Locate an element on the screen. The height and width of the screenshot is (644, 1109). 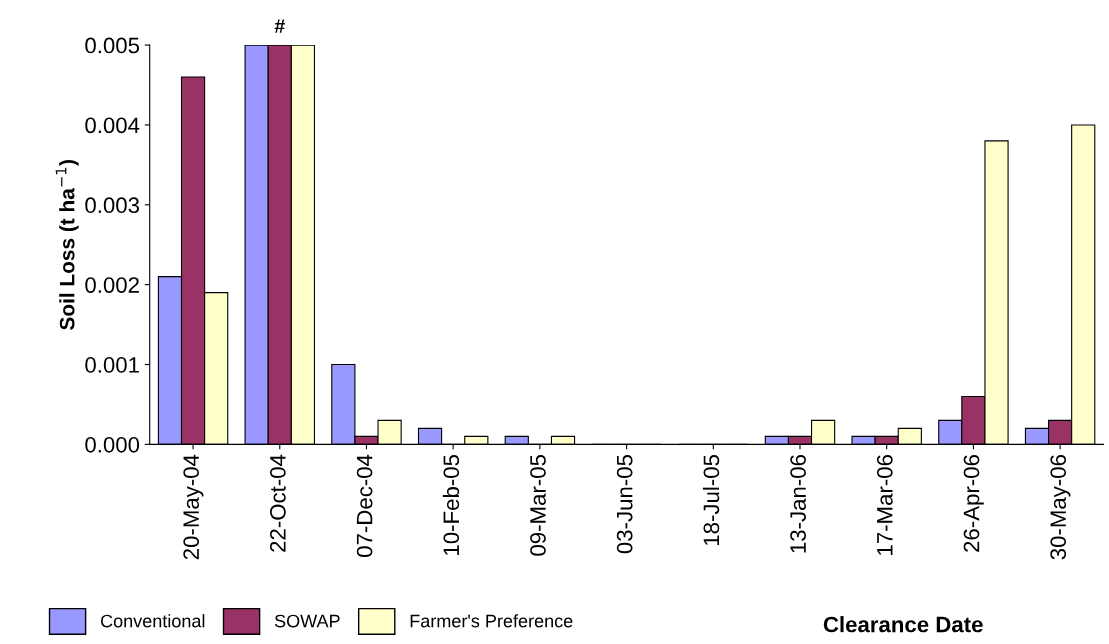
x-axis-title: Clearance Date is located at coordinates (903, 624).